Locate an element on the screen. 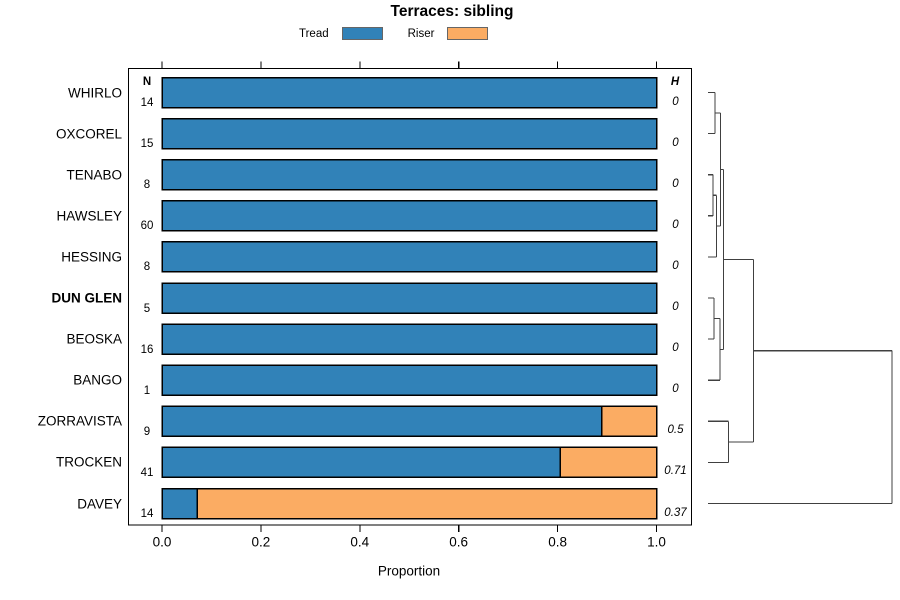  legend-swatch-riser is located at coordinates (468, 33).